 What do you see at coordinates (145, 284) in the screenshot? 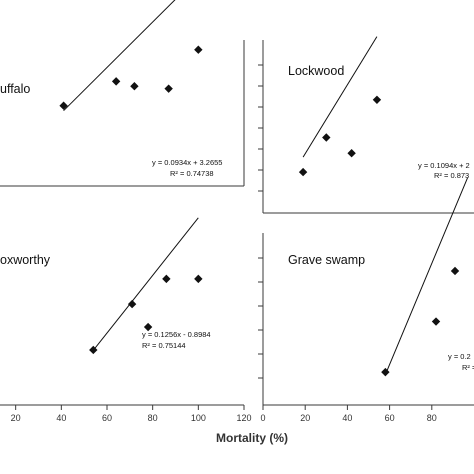
I see `trendline-foxworthy` at bounding box center [145, 284].